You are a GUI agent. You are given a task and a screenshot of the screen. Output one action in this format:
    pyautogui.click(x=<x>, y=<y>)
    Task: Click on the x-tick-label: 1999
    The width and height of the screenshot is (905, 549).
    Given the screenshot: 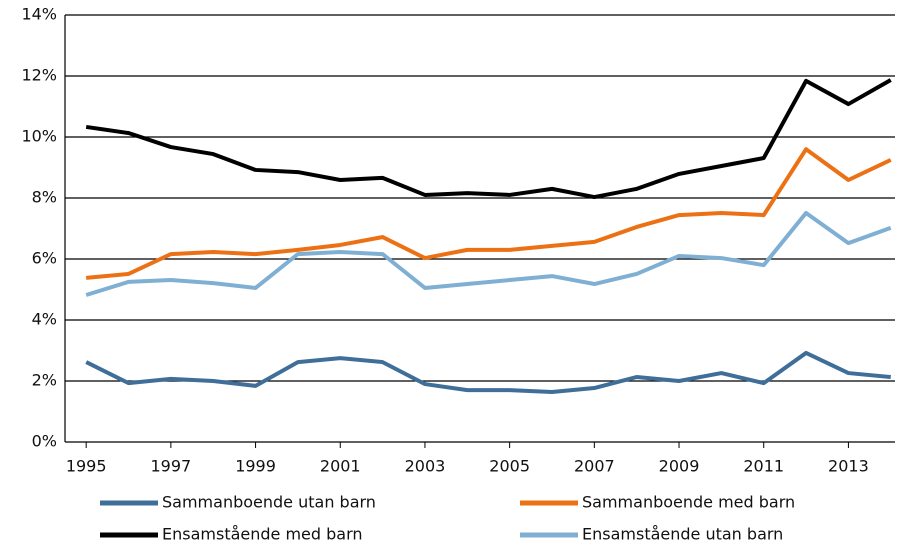 What is the action you would take?
    pyautogui.click(x=255, y=466)
    